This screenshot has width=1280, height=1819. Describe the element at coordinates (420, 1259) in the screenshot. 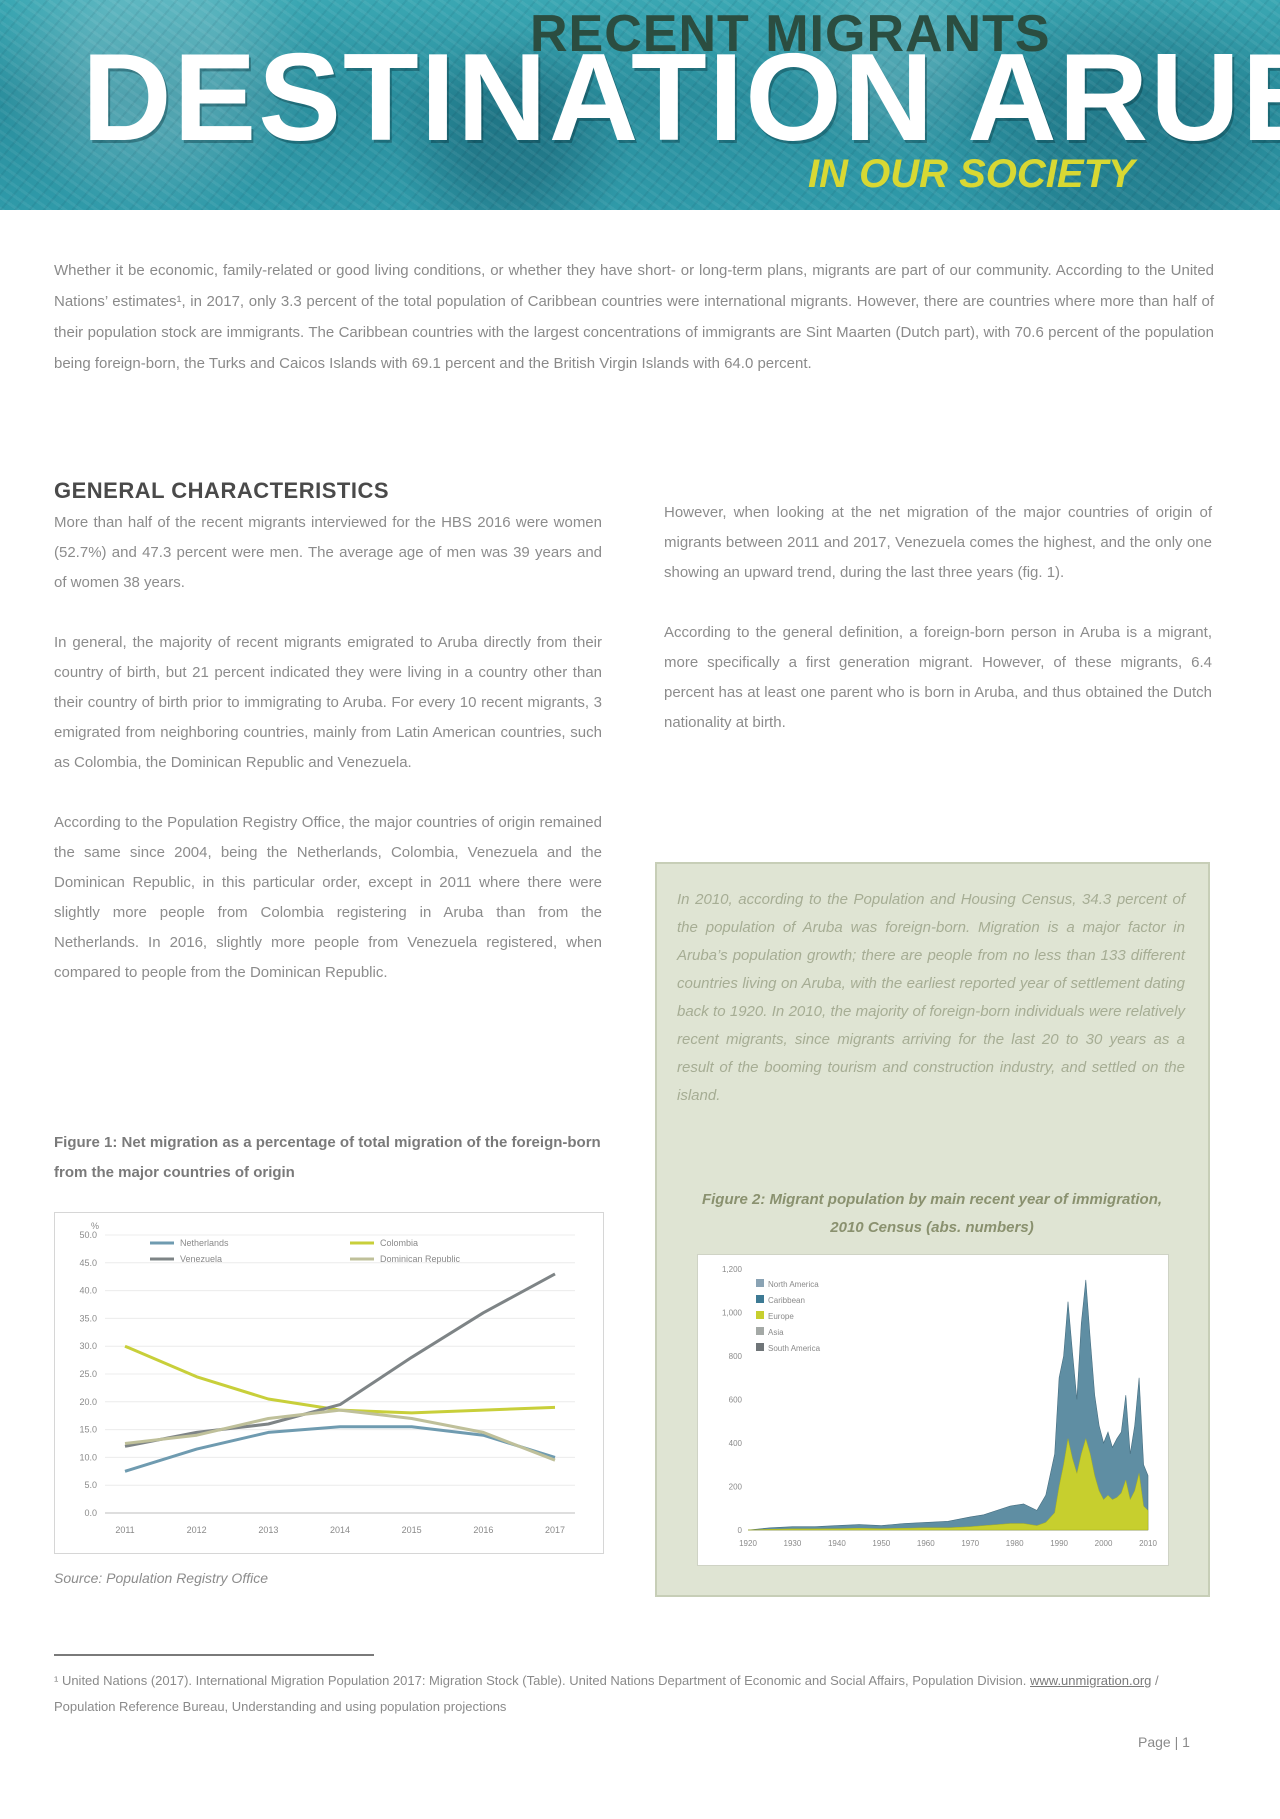

I see `legend-label: Dominican Republic` at that location.